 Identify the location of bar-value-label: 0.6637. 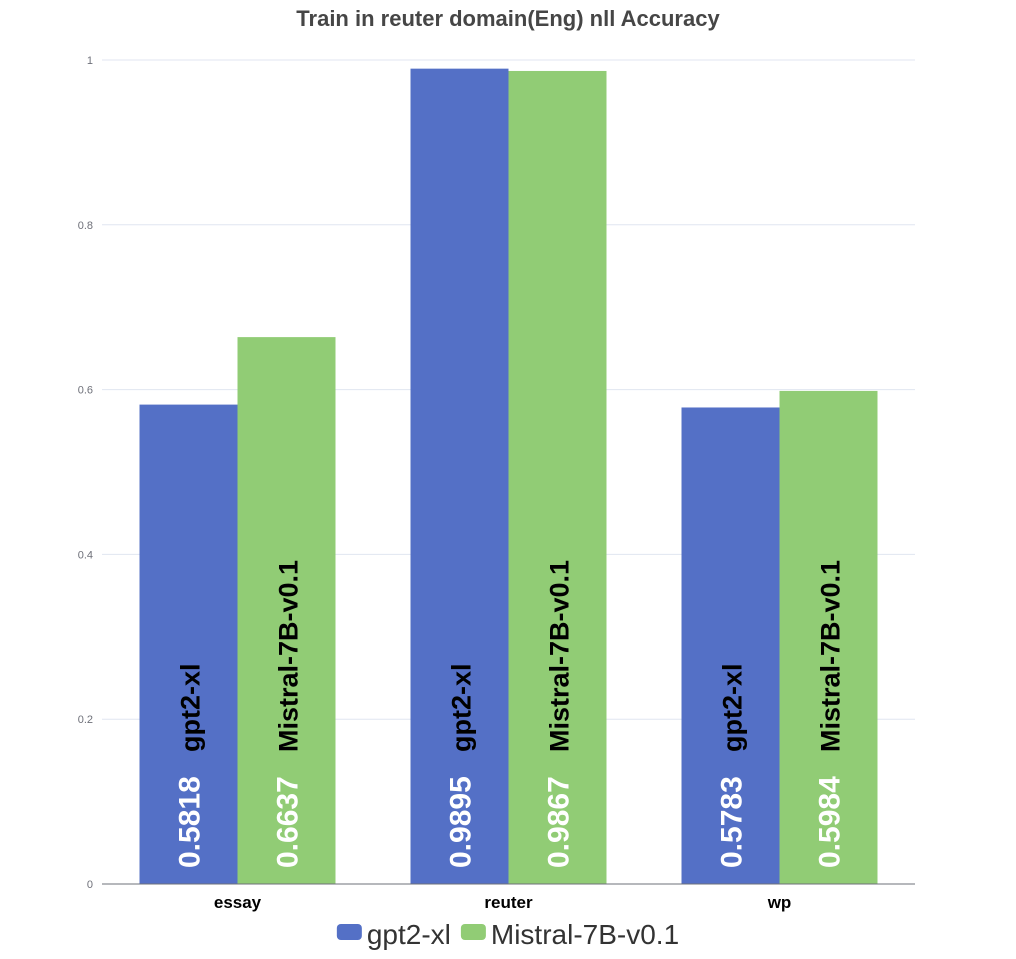
(288, 822).